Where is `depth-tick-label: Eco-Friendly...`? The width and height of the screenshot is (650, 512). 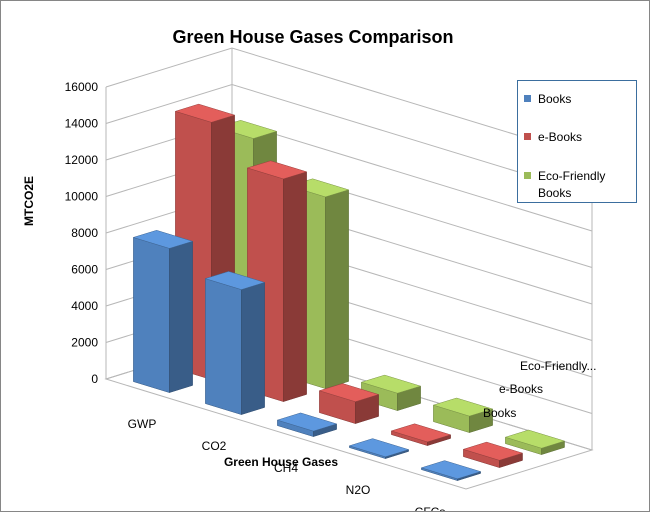 depth-tick-label: Eco-Friendly... is located at coordinates (558, 366).